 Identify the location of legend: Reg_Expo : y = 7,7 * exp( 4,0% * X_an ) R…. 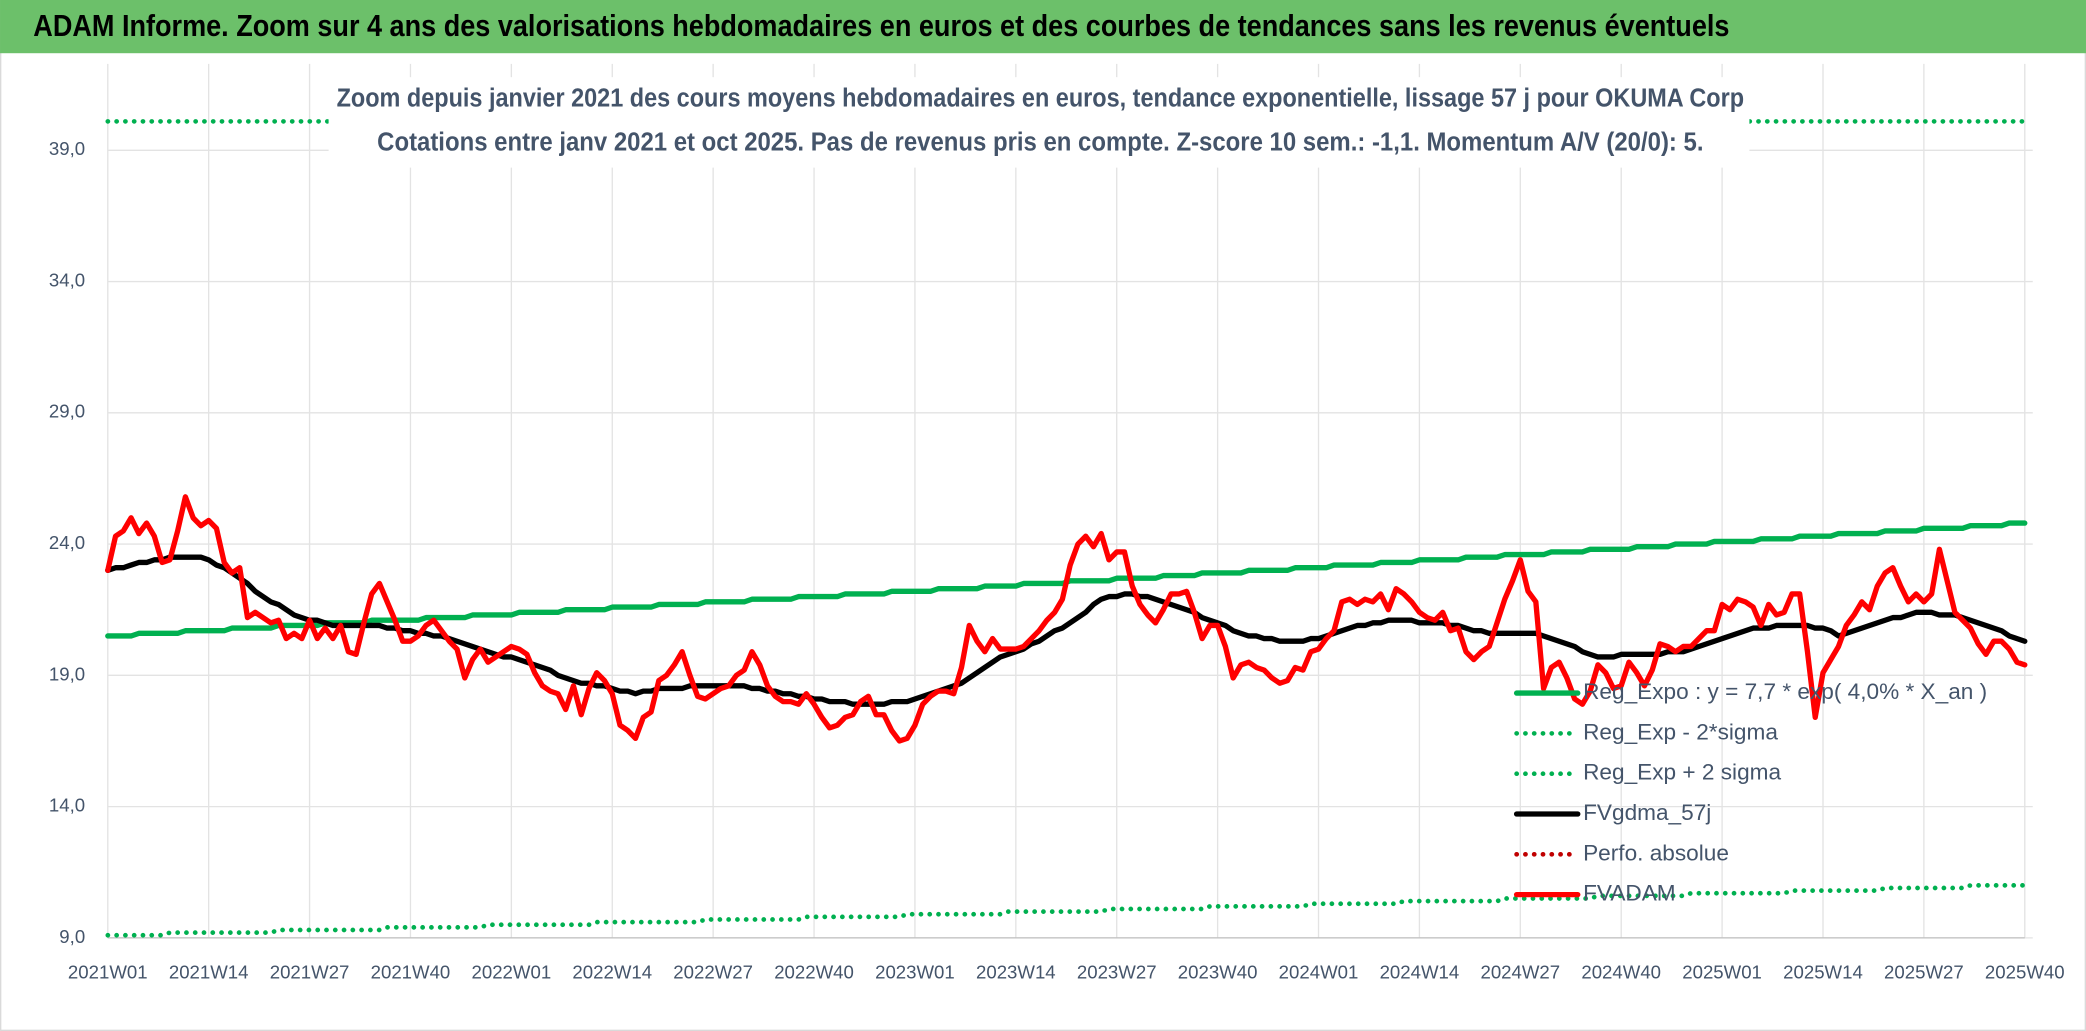
(1750, 792).